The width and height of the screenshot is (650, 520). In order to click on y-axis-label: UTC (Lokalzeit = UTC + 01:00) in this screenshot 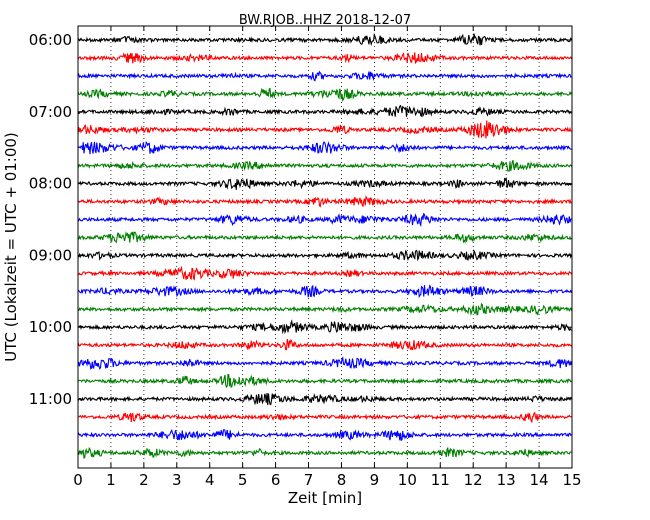, I will do `click(11, 247)`.